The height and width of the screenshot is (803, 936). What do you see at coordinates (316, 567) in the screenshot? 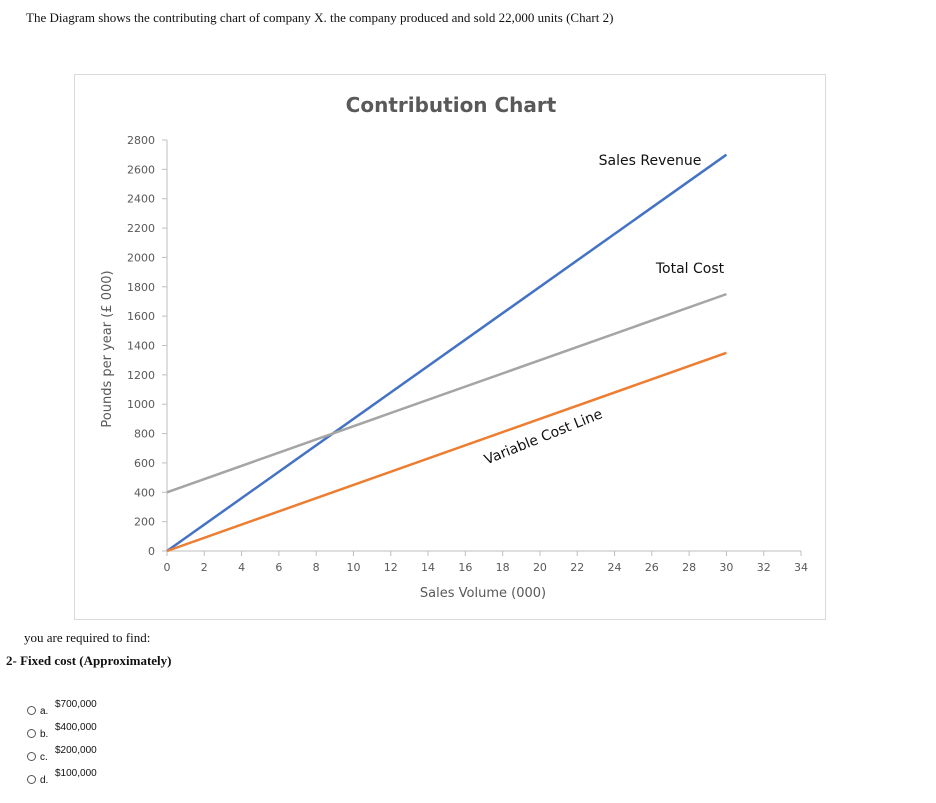
I see `x-tick-label: 8` at bounding box center [316, 567].